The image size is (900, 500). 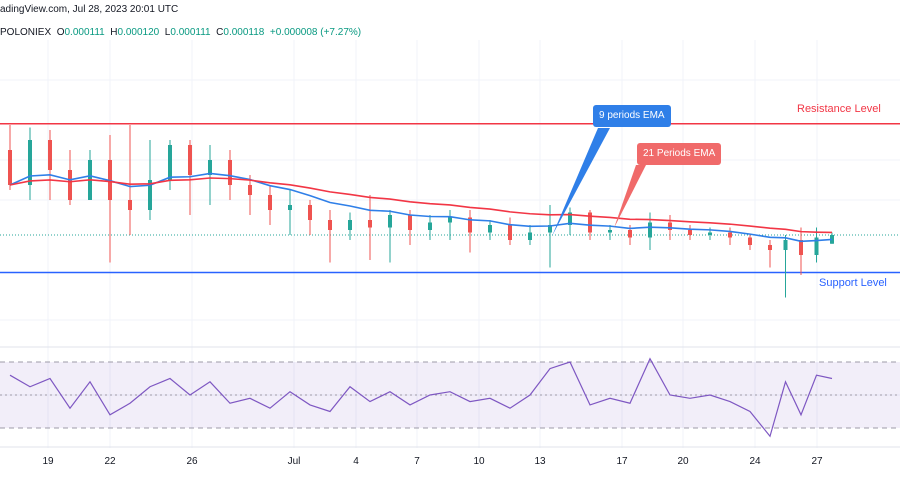 What do you see at coordinates (167, 32) in the screenshot?
I see `low-label: L` at bounding box center [167, 32].